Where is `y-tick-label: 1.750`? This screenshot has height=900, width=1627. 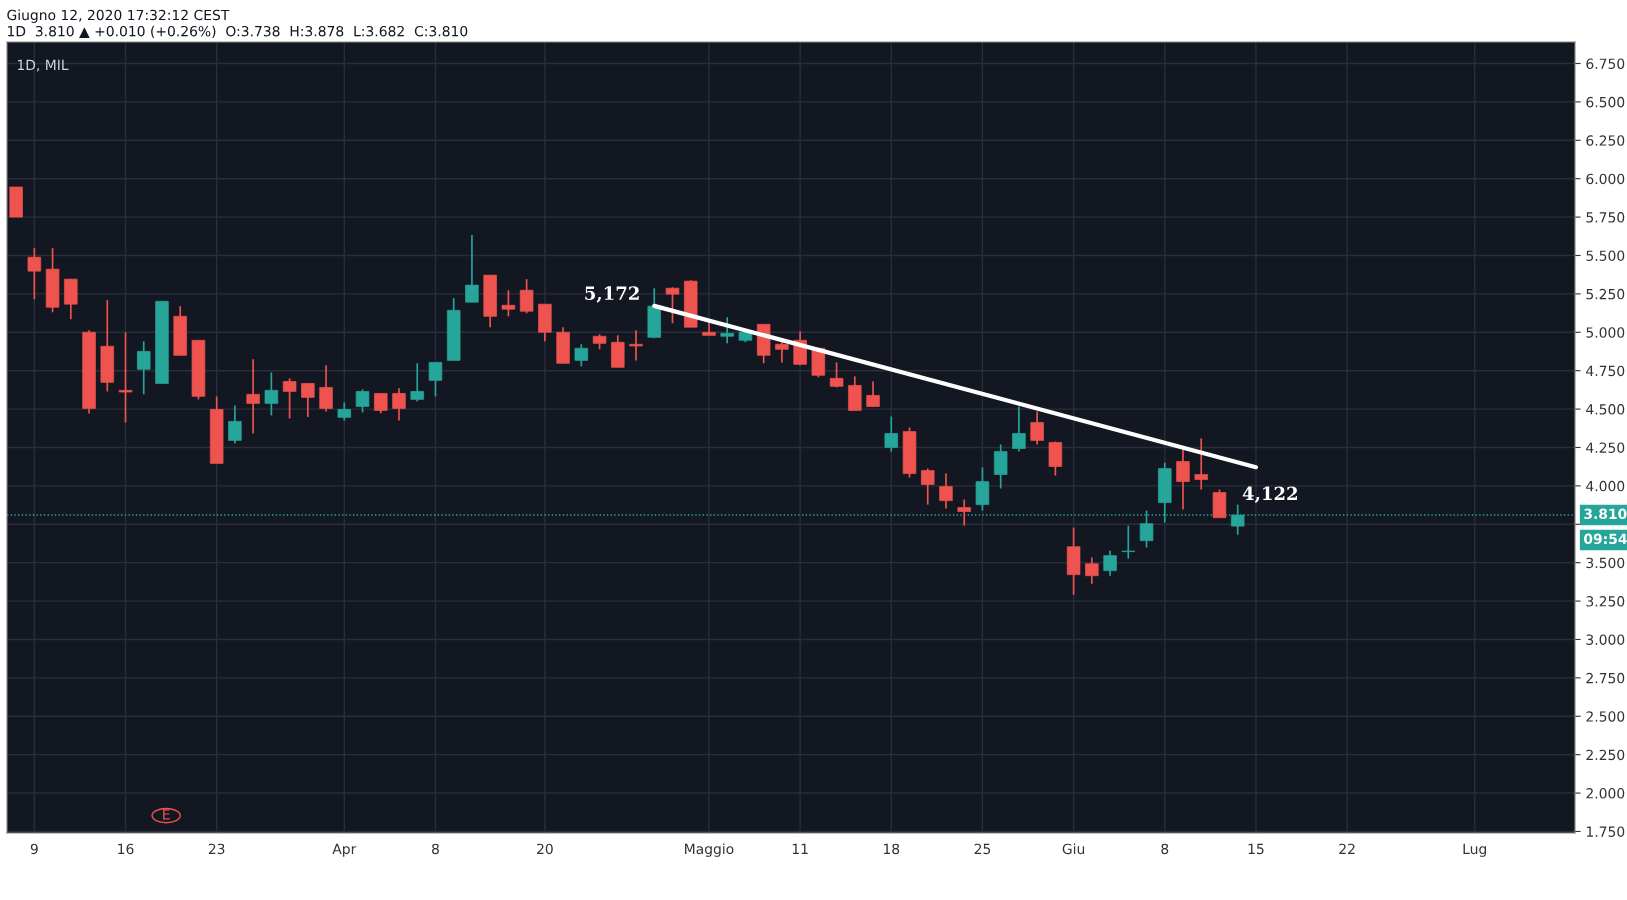 y-tick-label: 1.750 is located at coordinates (1605, 831).